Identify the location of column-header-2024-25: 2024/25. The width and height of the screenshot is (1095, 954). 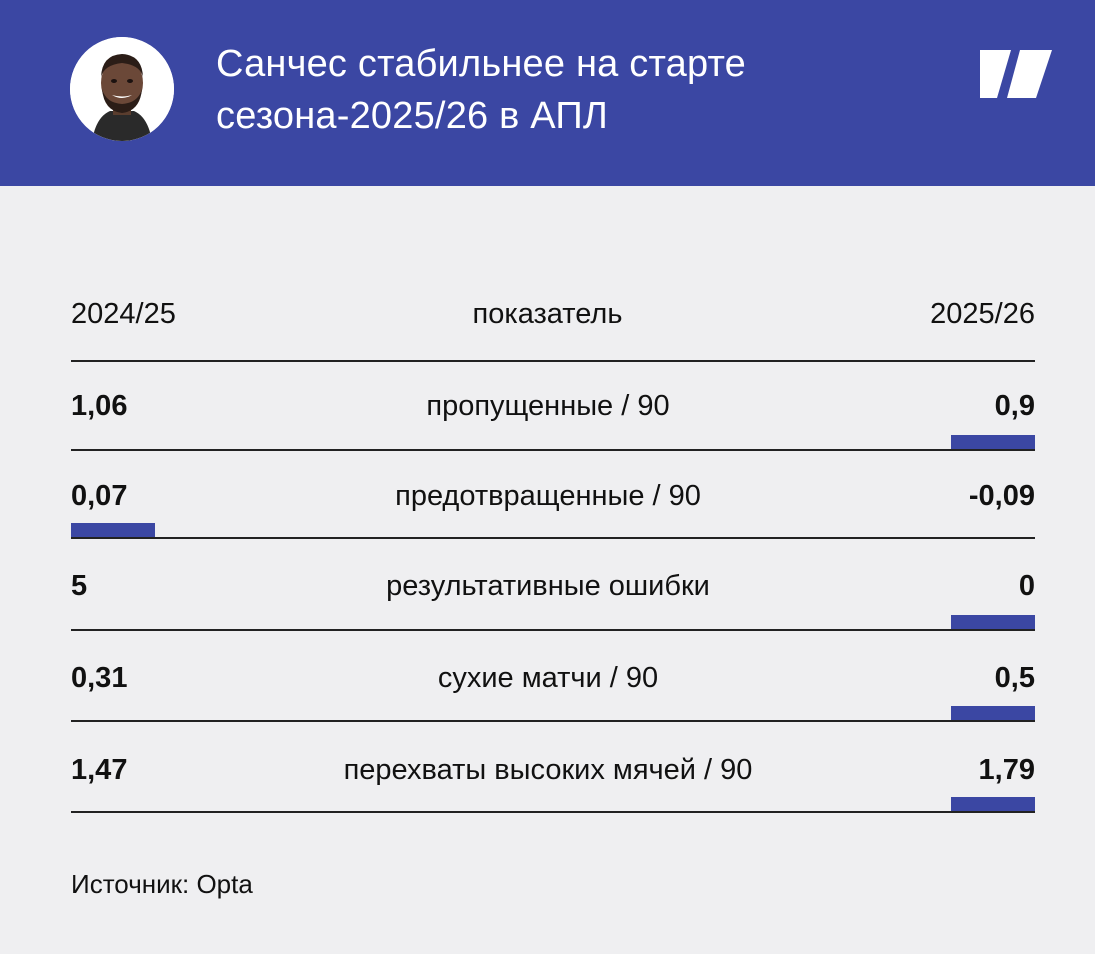
(123, 314).